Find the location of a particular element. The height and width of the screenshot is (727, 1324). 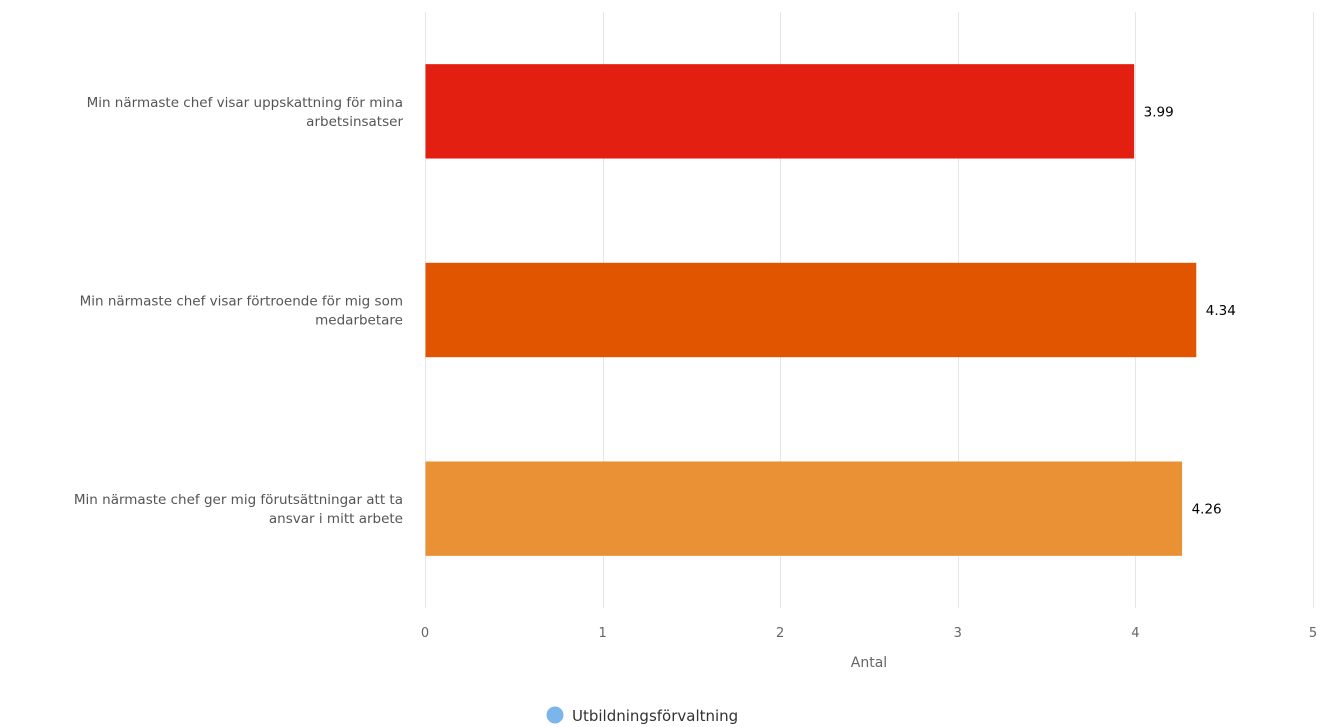

x-axis-title: Antal is located at coordinates (869, 663).